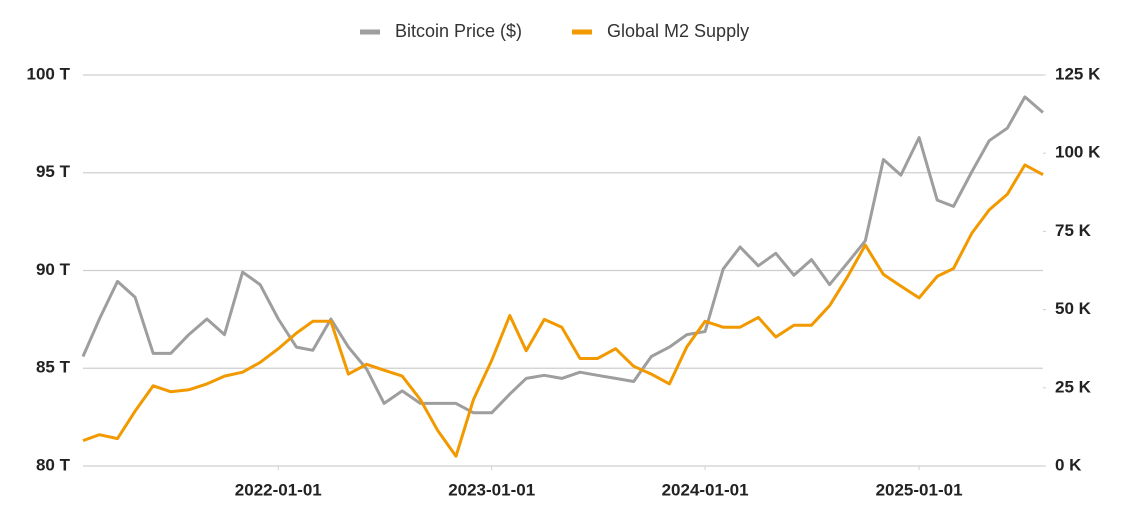  Describe the element at coordinates (1073, 386) in the screenshot. I see `y2-tick-label: 25 K` at that location.